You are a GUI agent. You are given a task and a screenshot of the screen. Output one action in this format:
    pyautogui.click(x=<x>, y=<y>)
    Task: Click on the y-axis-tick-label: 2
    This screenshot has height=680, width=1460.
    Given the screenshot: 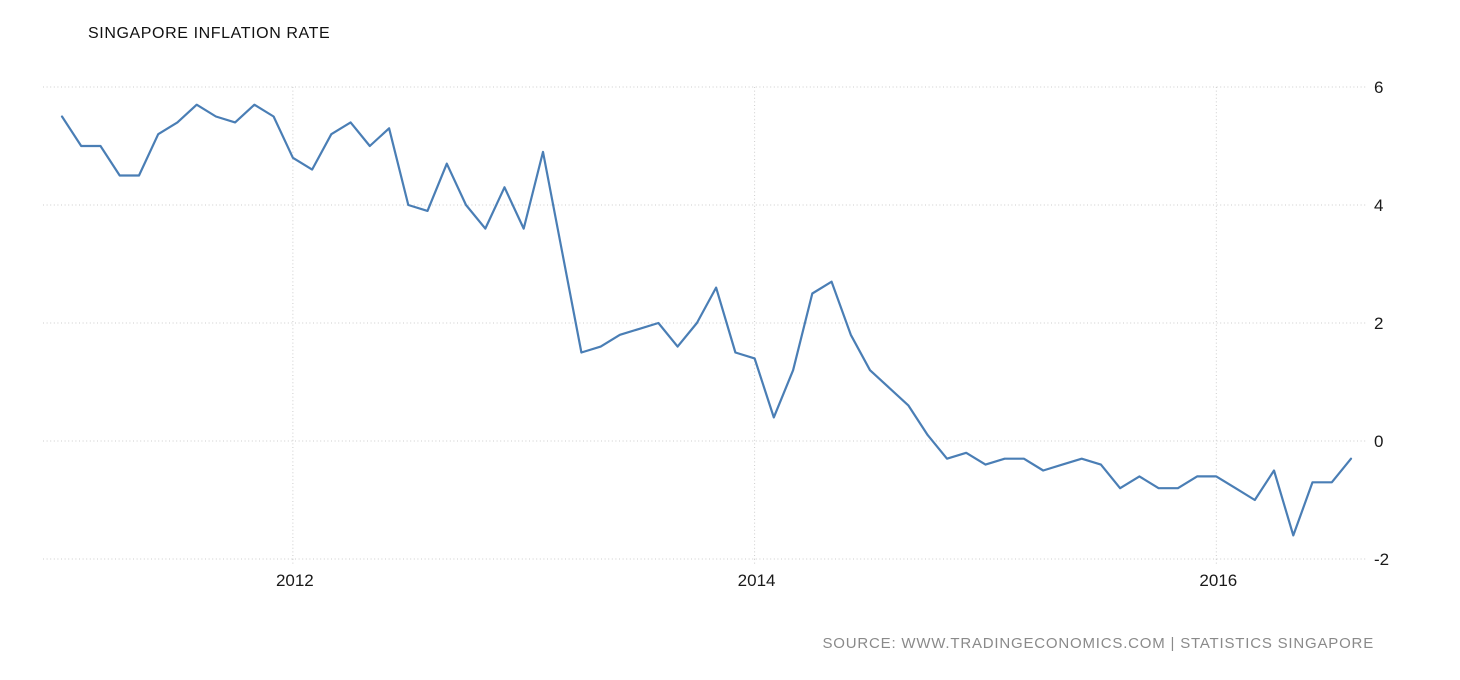 What is the action you would take?
    pyautogui.click(x=1378, y=323)
    